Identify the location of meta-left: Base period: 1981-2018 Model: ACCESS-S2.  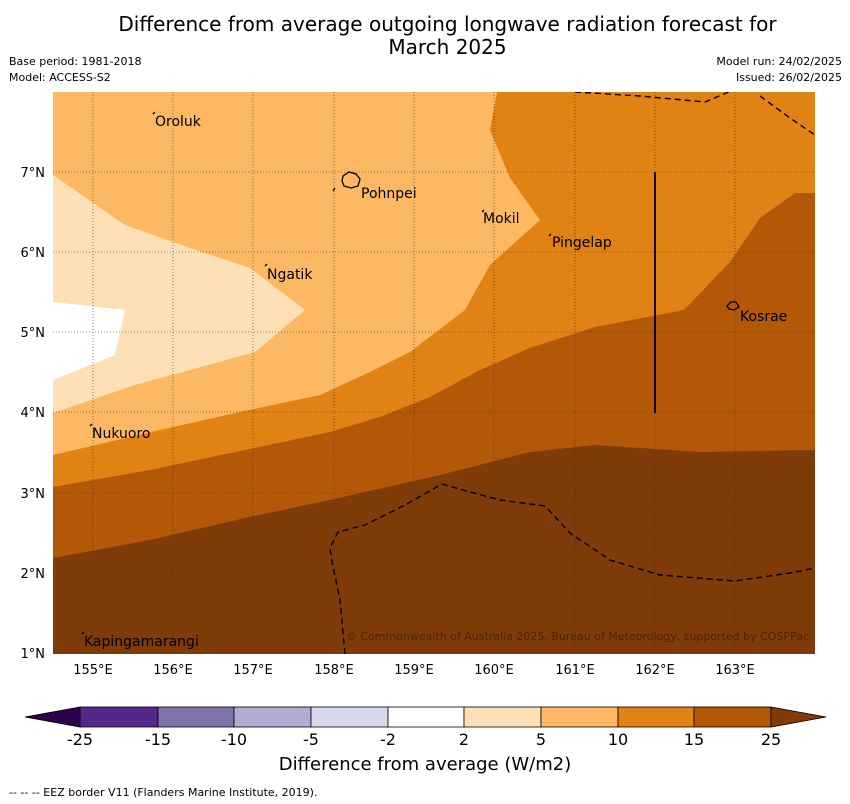
(75, 70).